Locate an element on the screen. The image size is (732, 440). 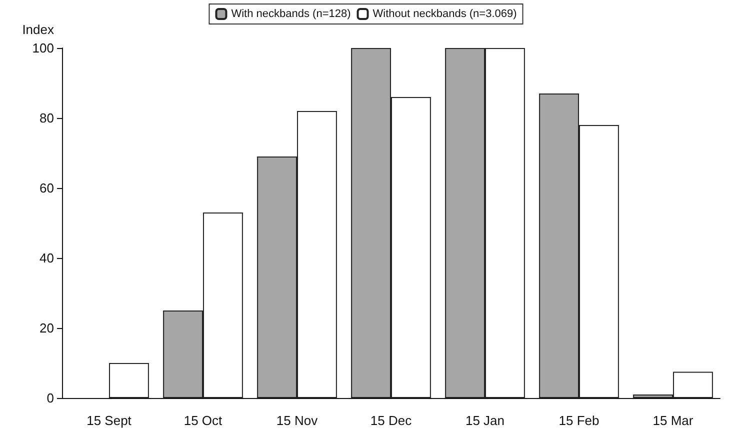
x-tick-label: 15 Dec is located at coordinates (391, 420).